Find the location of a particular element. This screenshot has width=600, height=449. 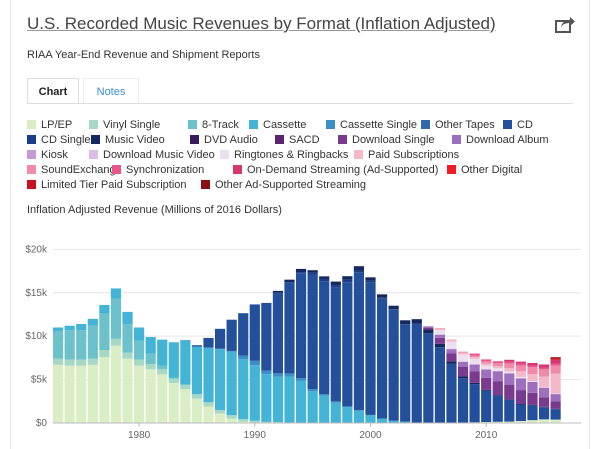

legend-item: Other Ad-Supported Streaming is located at coordinates (283, 185).